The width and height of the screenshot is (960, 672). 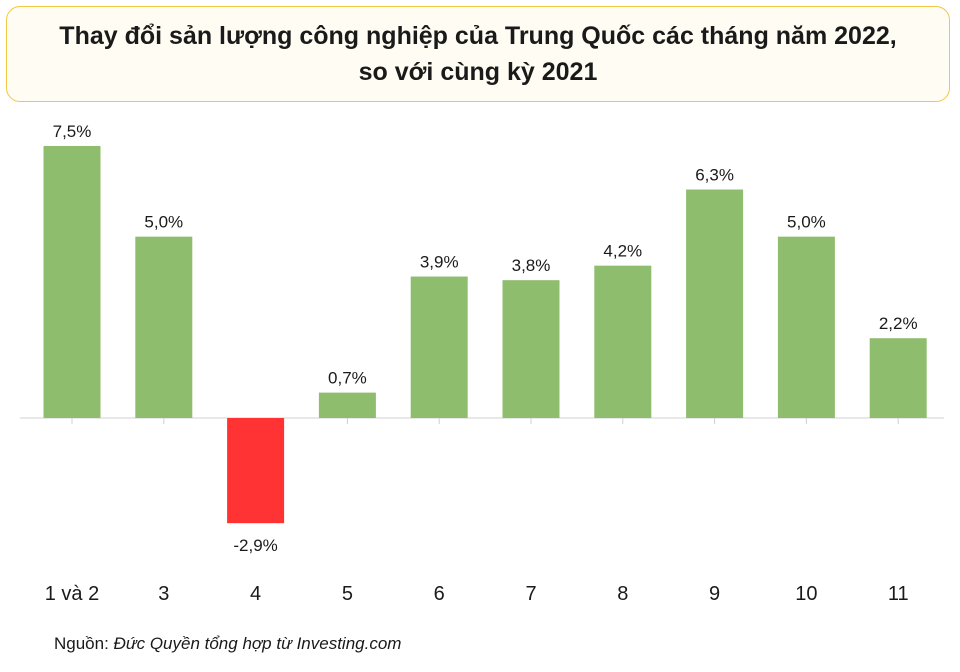 What do you see at coordinates (255, 594) in the screenshot?
I see `category-label: 4` at bounding box center [255, 594].